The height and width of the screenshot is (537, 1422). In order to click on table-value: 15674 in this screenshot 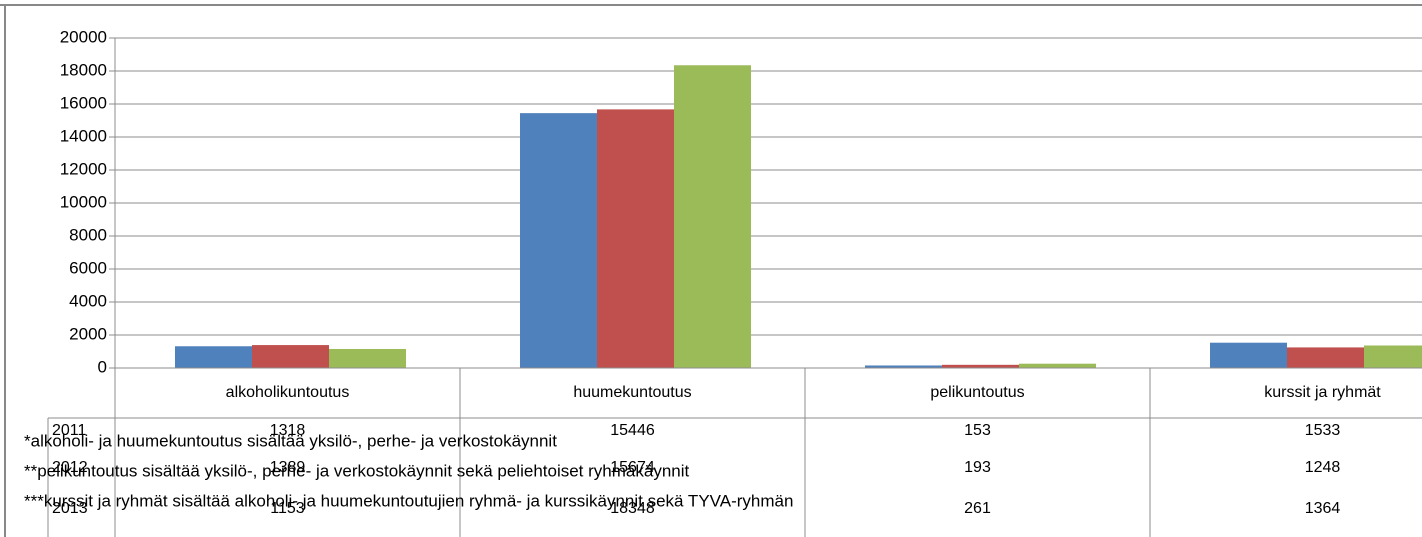, I will do `click(632, 467)`.